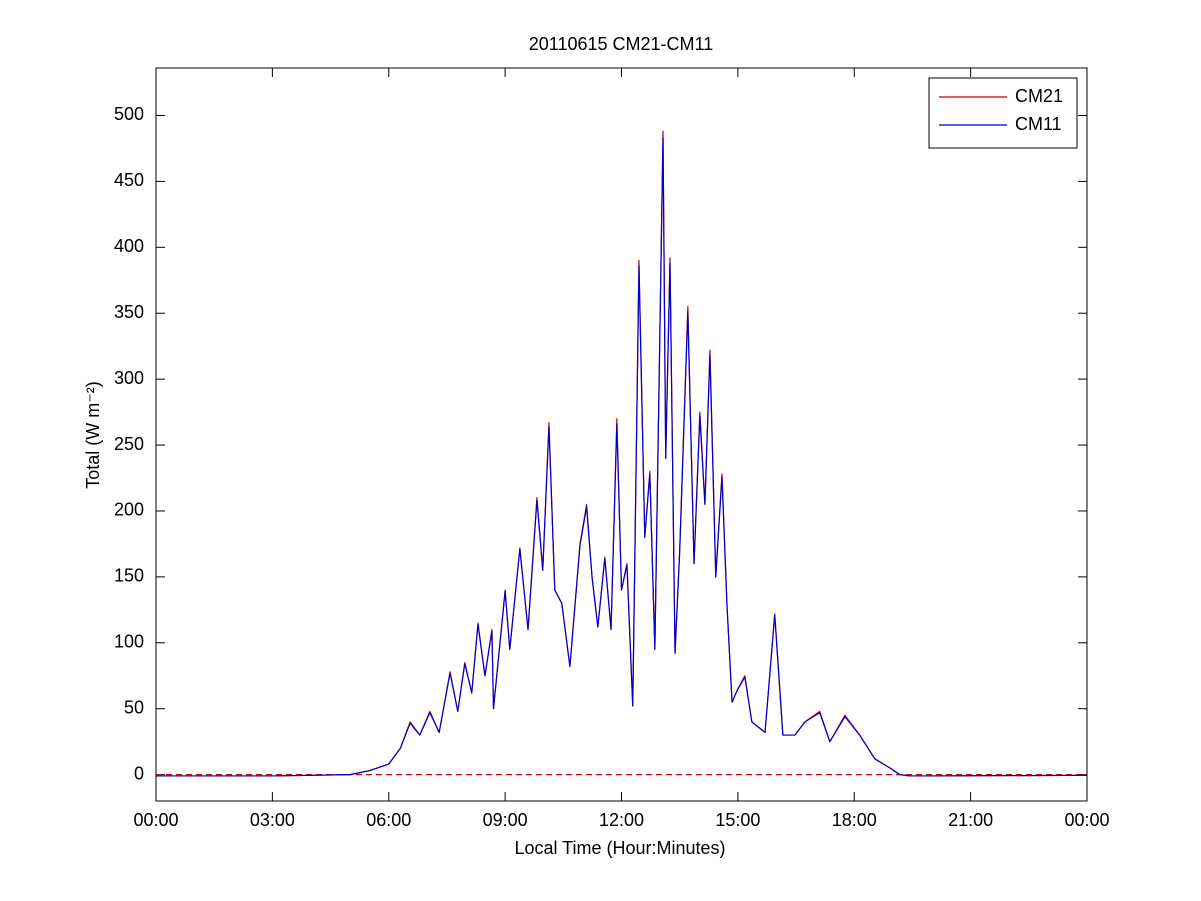 The image size is (1201, 901). I want to click on x-tick-label: 09:00, so click(505, 820).